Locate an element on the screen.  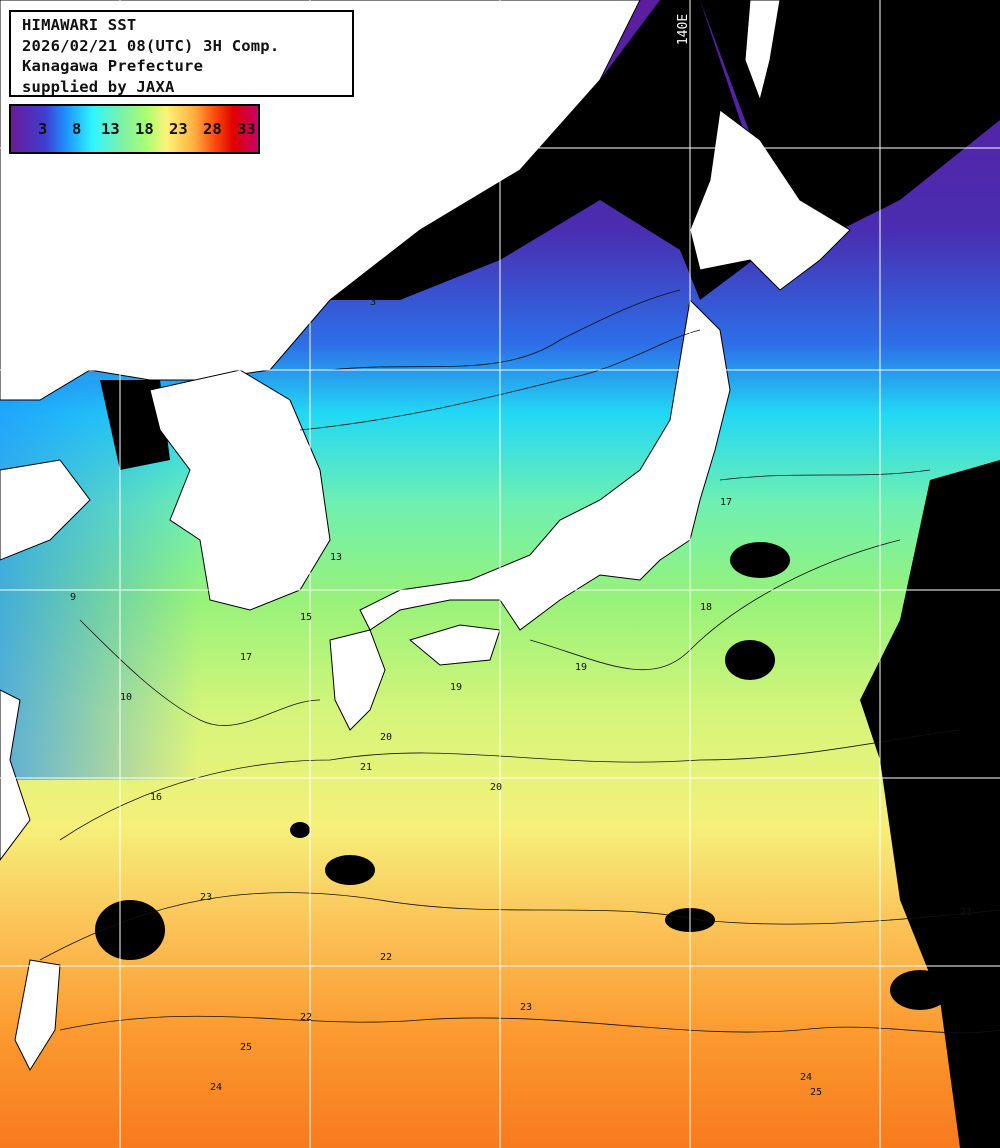
cloud-korea-strait is located at coordinates (135, 425).